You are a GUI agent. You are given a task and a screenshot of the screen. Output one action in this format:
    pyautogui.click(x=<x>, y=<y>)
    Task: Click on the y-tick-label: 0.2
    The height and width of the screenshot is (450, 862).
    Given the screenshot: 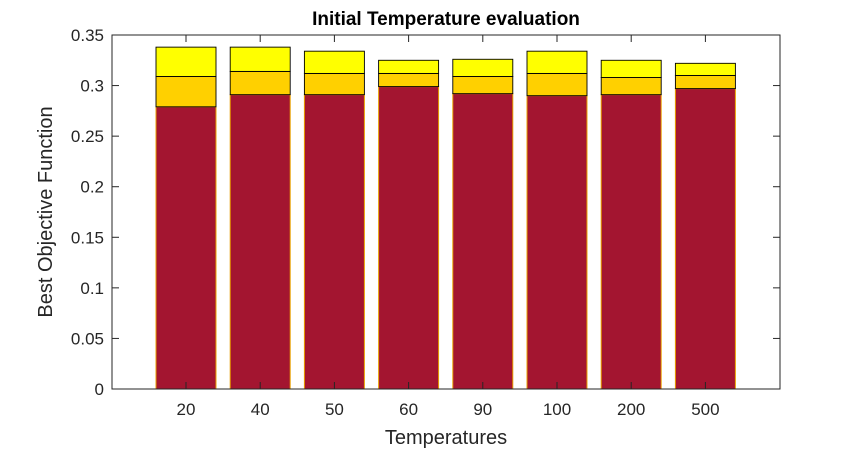 What is the action you would take?
    pyautogui.click(x=92, y=187)
    